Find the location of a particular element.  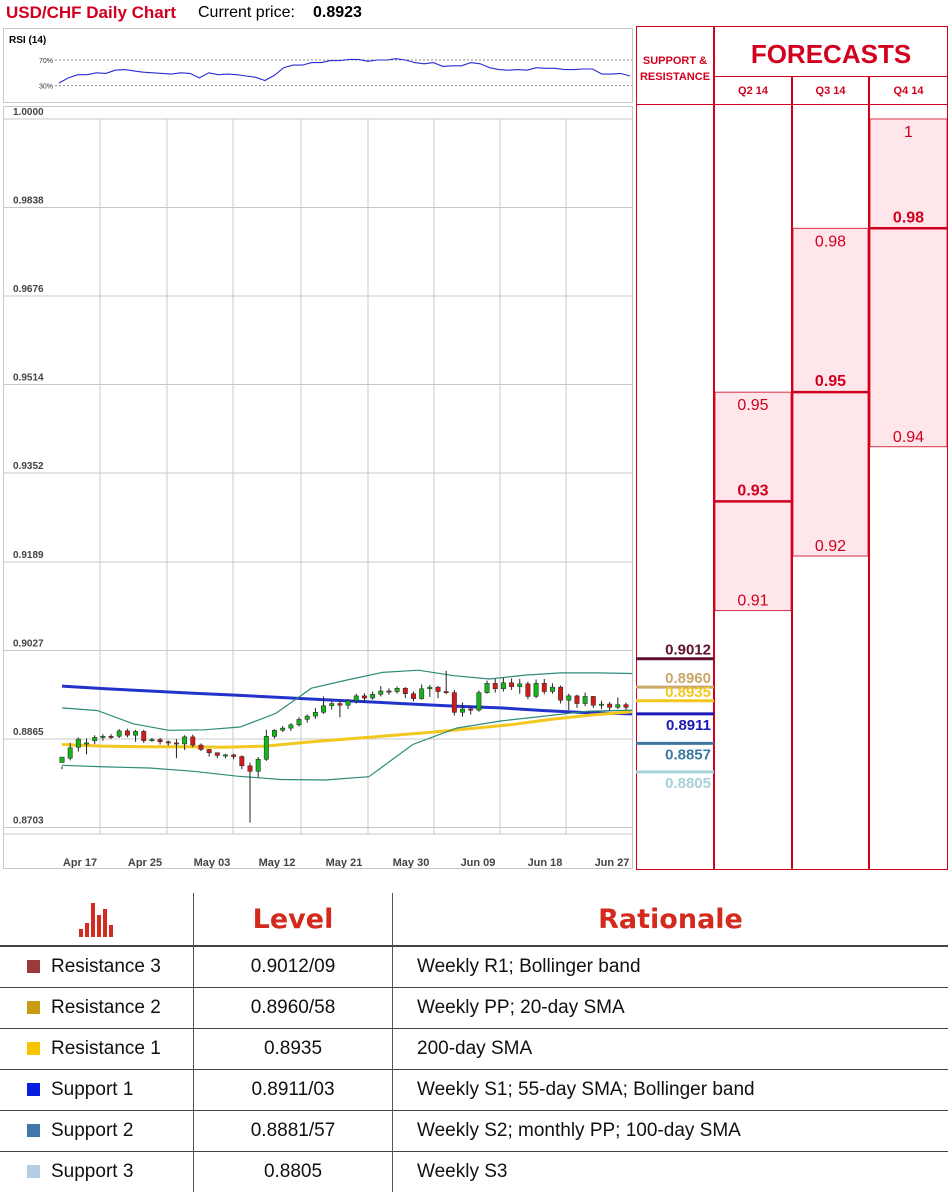

sr-level-label: 0.8935 is located at coordinates (688, 692).